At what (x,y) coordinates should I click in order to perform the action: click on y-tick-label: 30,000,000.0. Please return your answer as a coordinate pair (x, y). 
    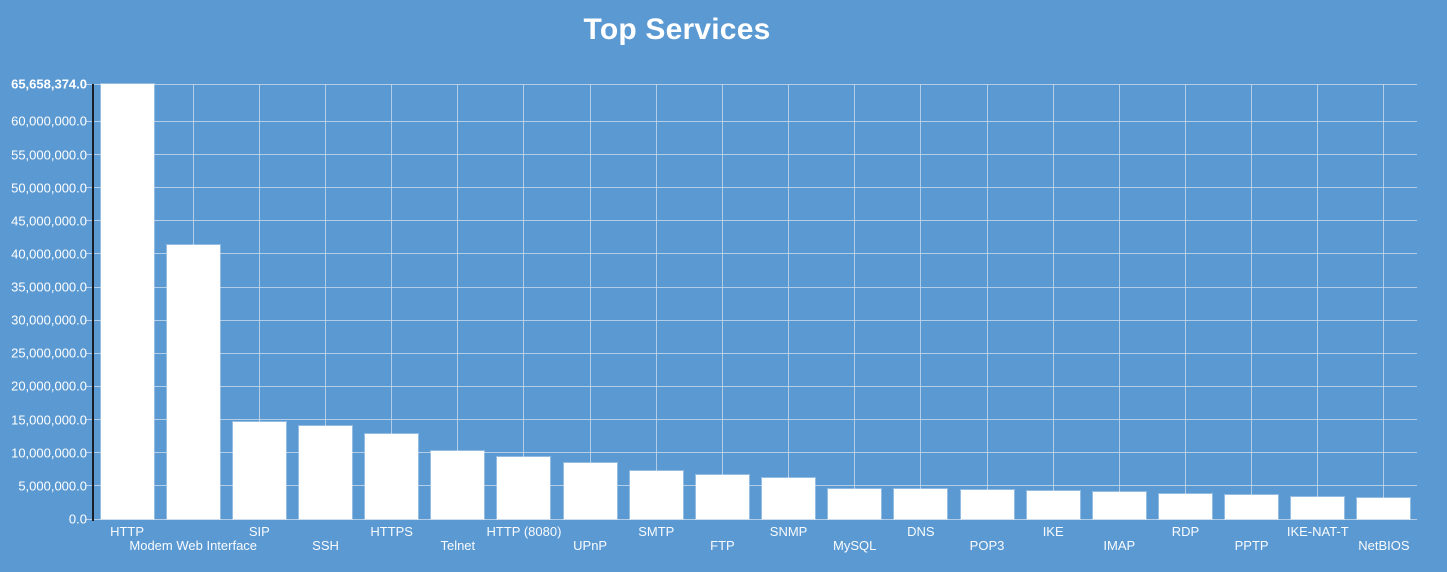
    Looking at the image, I should click on (49, 320).